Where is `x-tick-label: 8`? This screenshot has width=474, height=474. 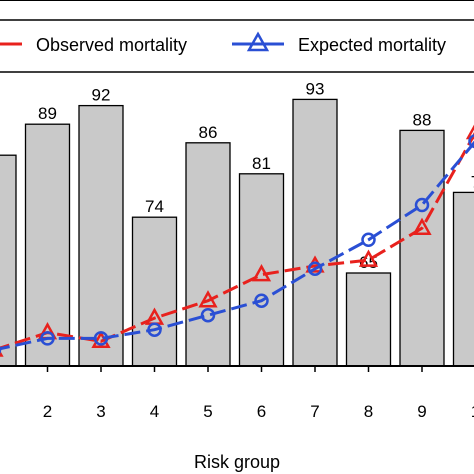 x-tick-label: 8 is located at coordinates (368, 411).